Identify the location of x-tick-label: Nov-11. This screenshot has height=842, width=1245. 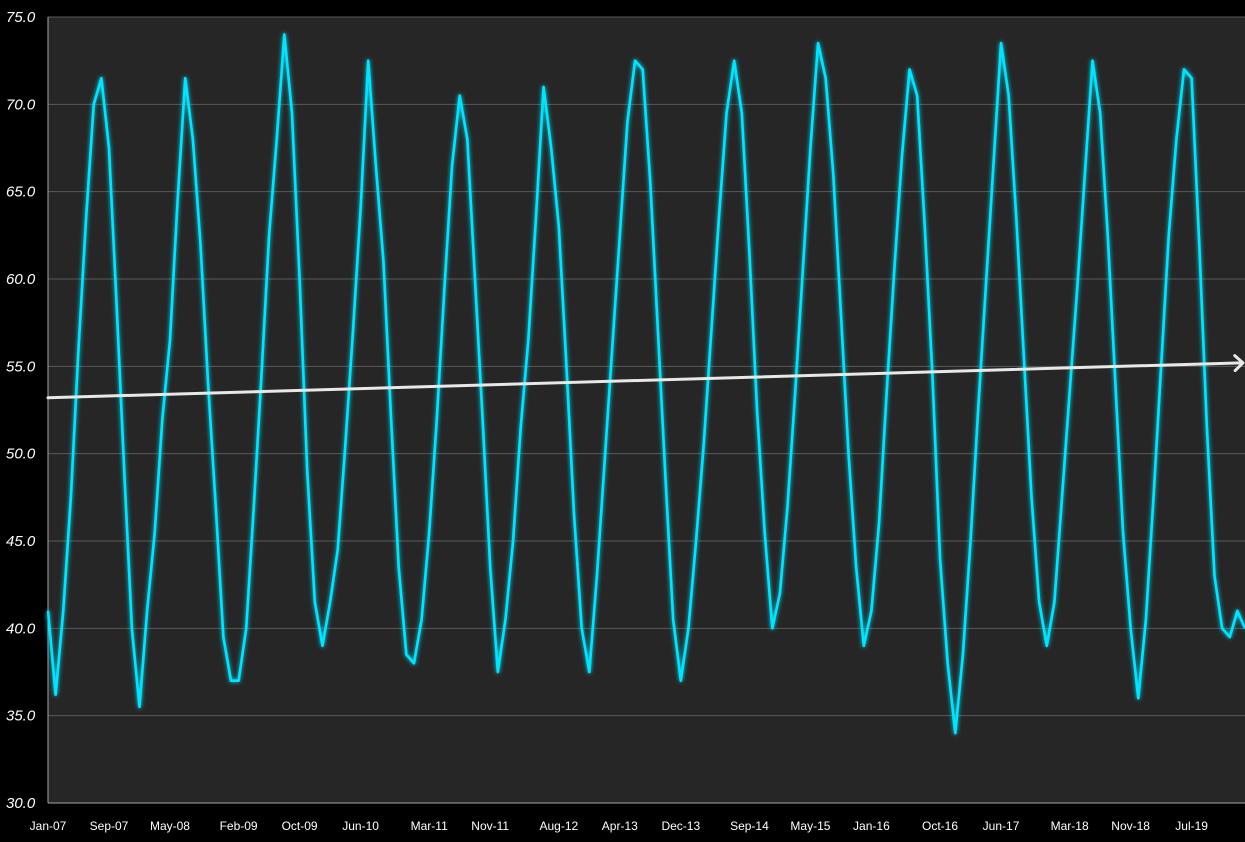
(490, 826).